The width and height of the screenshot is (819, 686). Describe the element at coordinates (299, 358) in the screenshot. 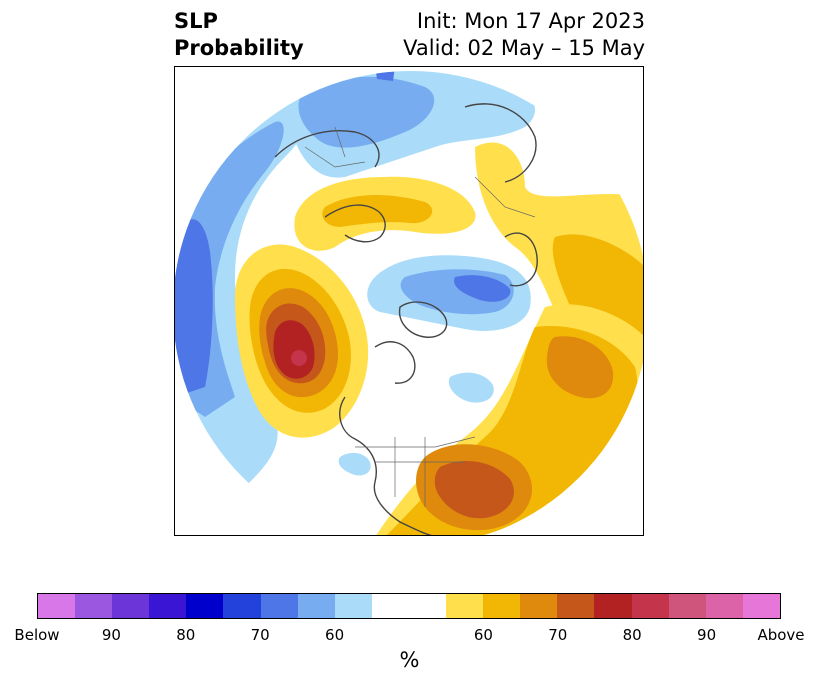

I see `above-region-alaska-peak` at that location.